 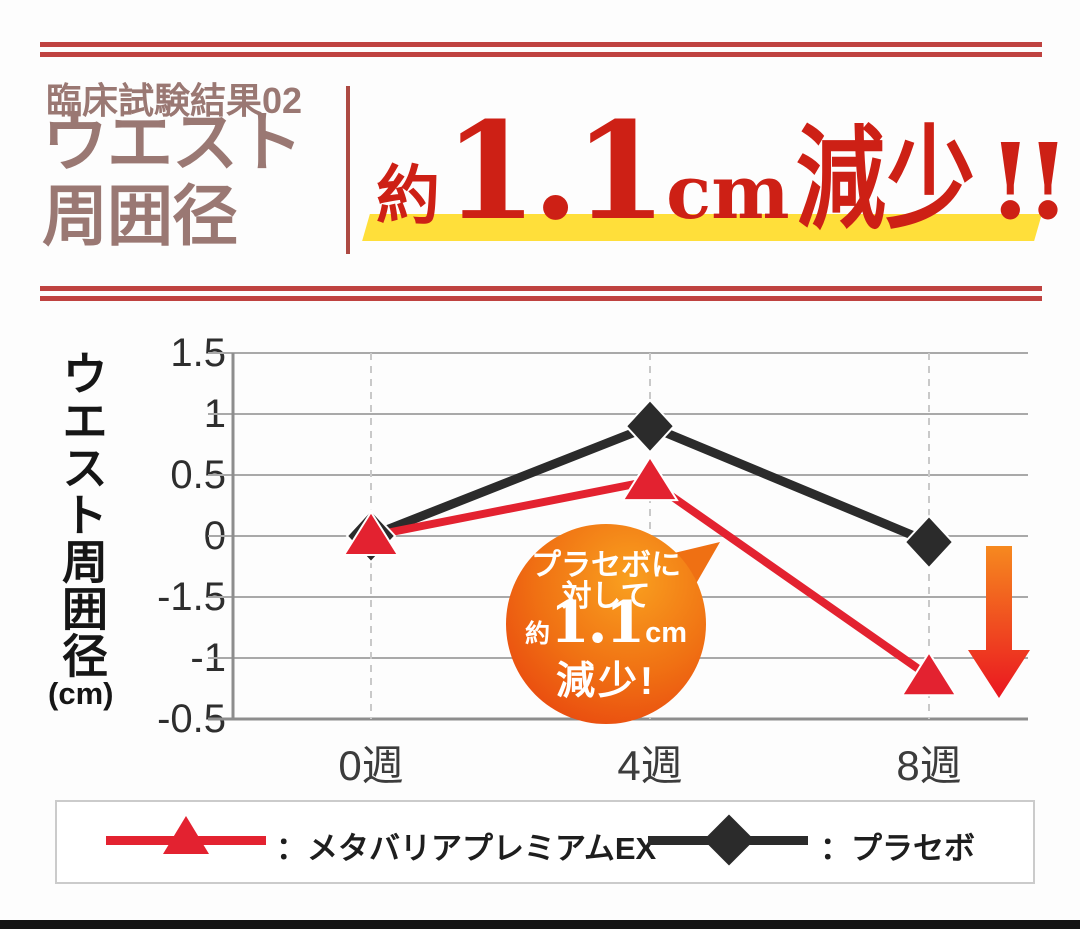 What do you see at coordinates (408, 196) in the screenshot?
I see `headline-prefix: 約` at bounding box center [408, 196].